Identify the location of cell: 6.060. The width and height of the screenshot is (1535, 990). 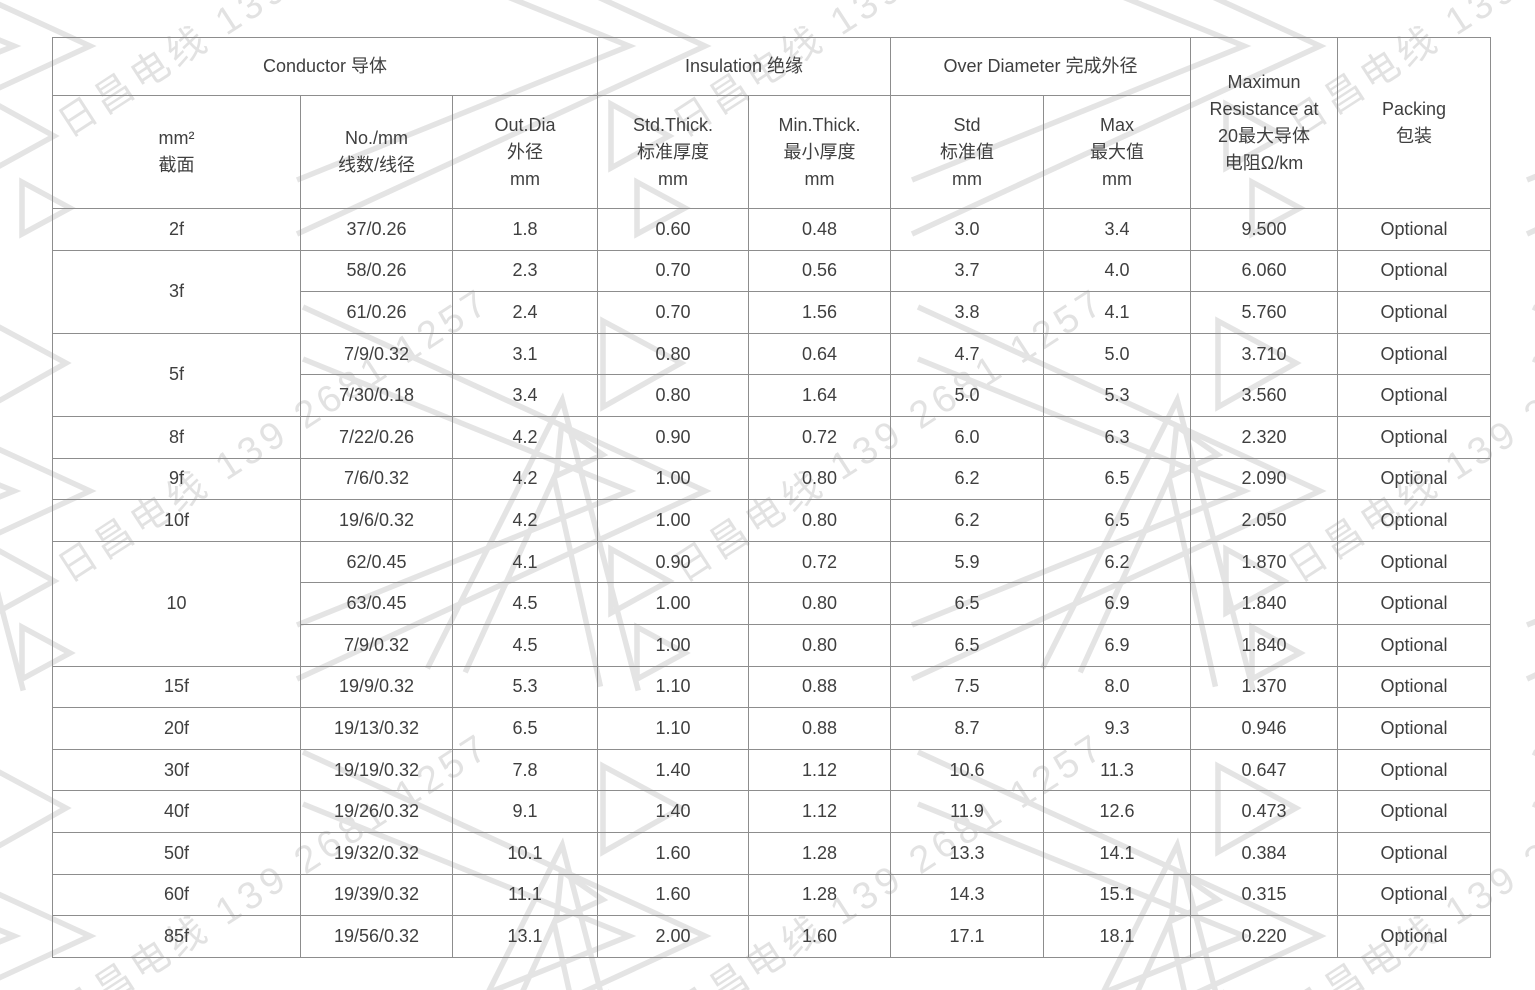
(1264, 271).